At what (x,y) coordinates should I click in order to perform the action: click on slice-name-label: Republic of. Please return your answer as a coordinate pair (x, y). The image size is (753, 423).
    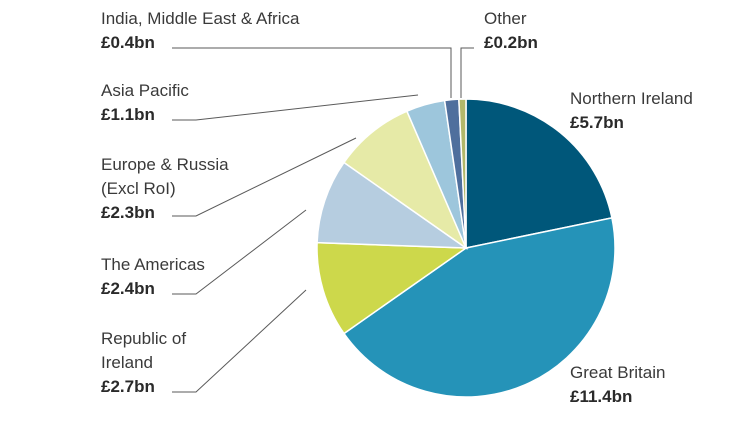
    Looking at the image, I should click on (143, 338).